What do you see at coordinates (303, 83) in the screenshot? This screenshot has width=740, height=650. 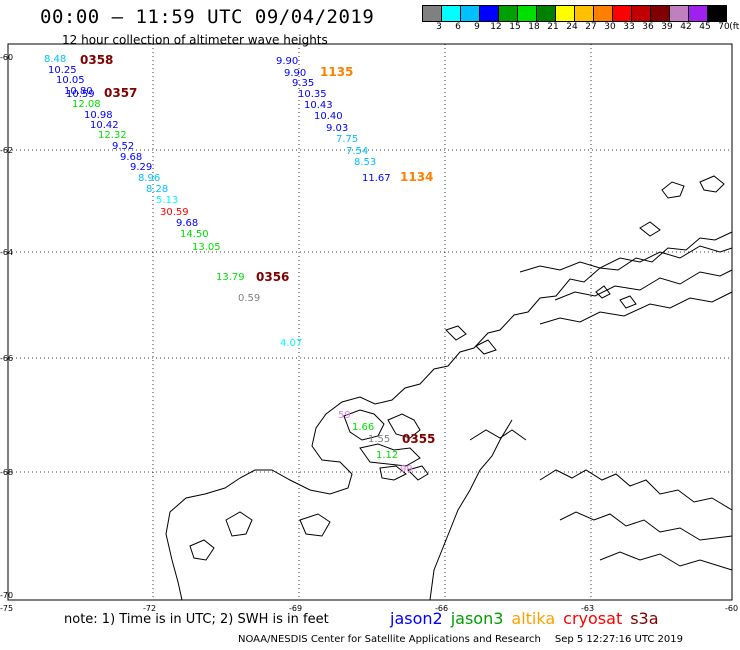 I see `wave-height-value: 9.35` at bounding box center [303, 83].